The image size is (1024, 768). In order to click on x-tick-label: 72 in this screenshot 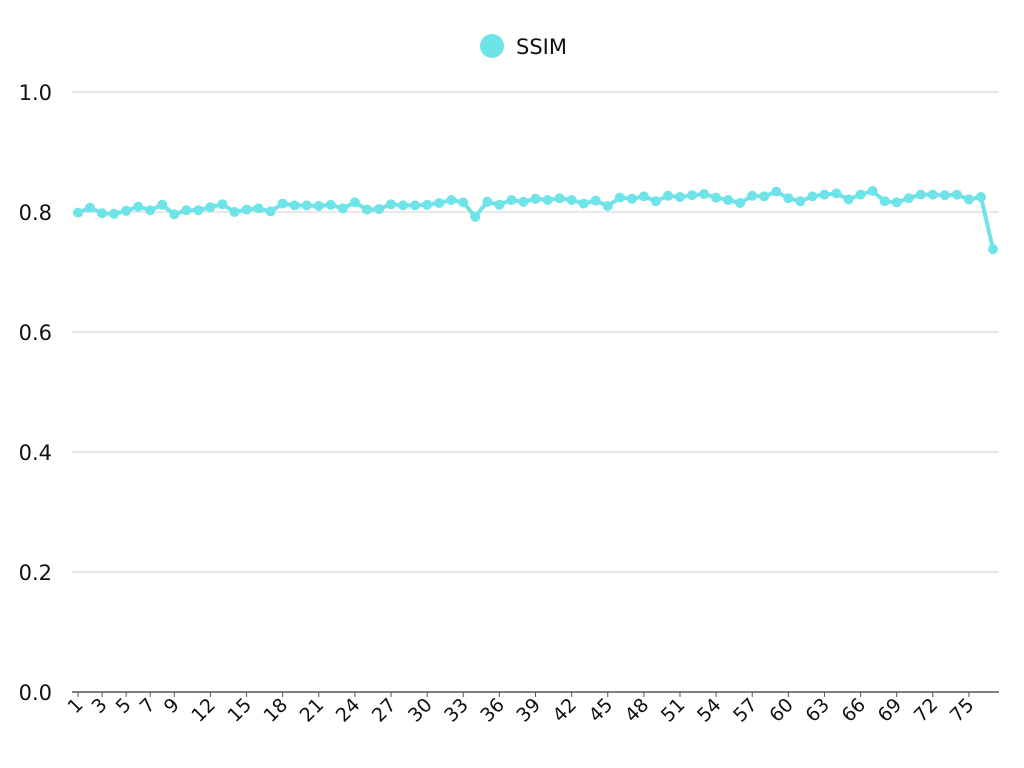, I will do `click(926, 710)`.